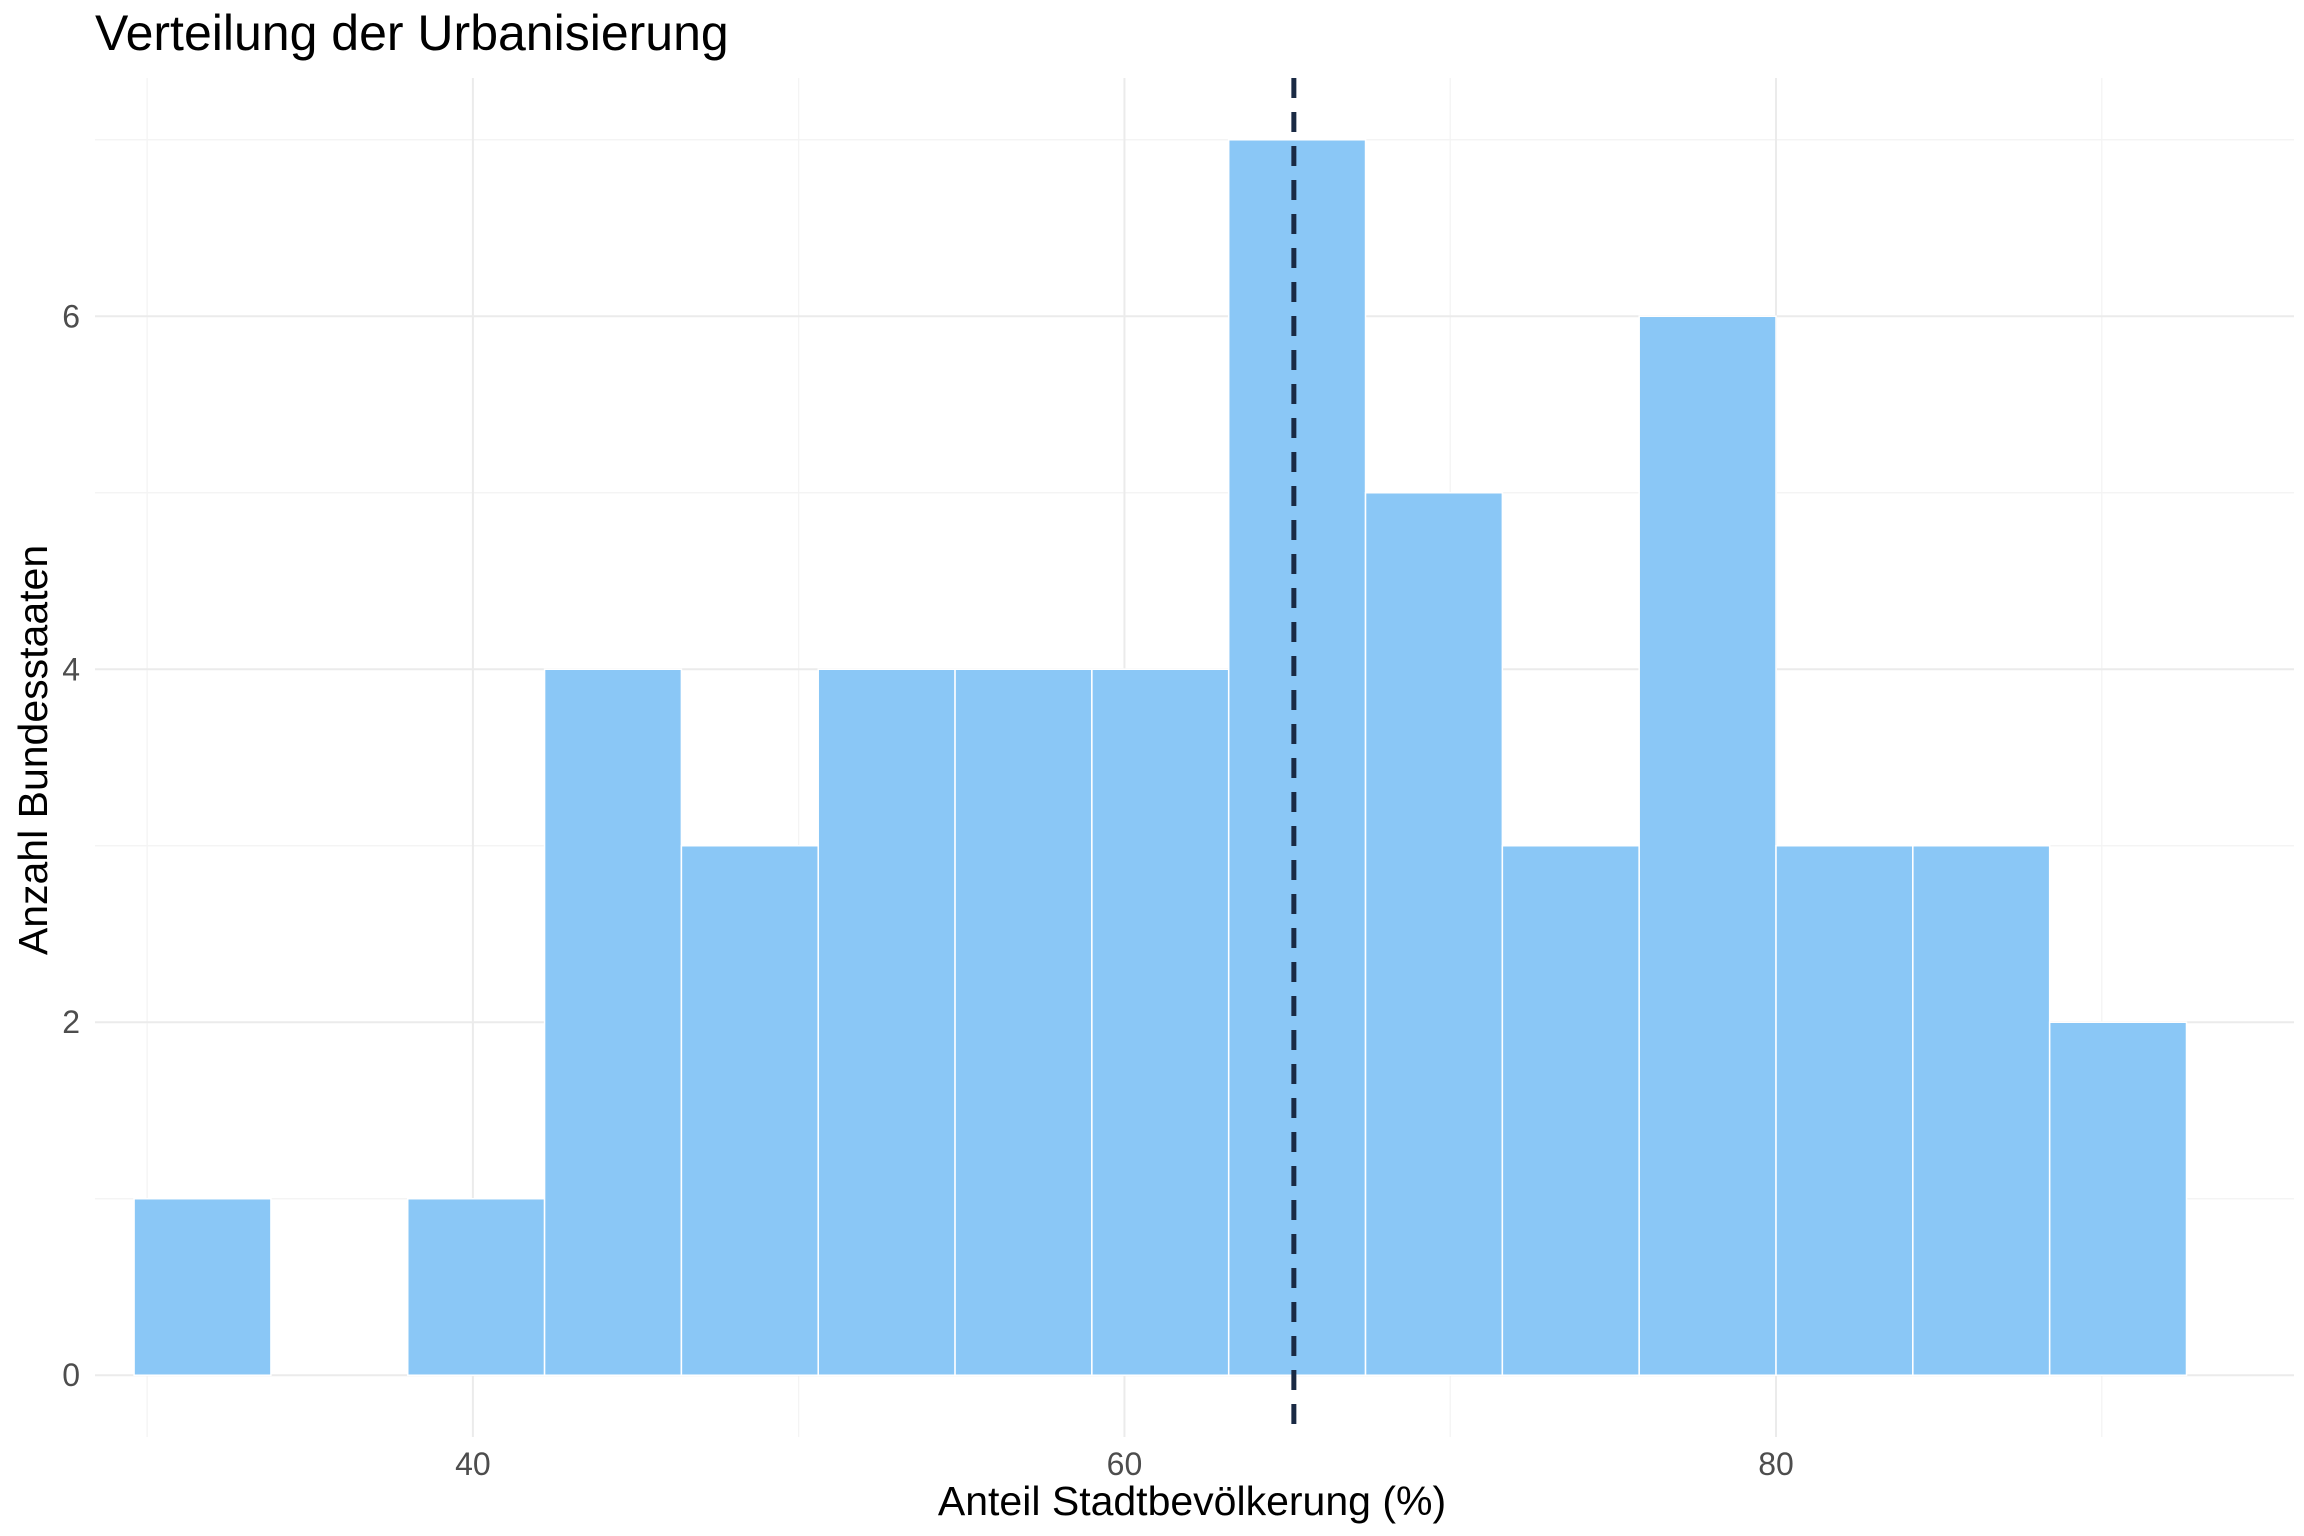  I want to click on x-tick-label: 40, so click(473, 1464).